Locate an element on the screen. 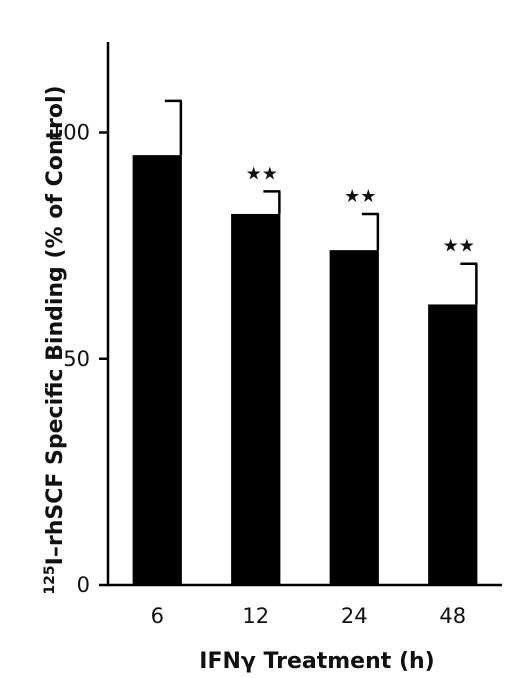 The image size is (520, 678). y-axis-title-superscript: 125 is located at coordinates (50, 579).